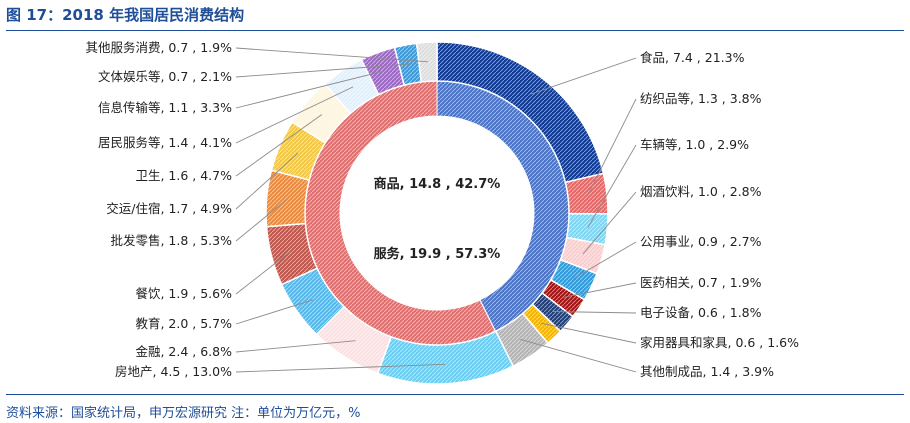 This screenshot has height=423, width=910. What do you see at coordinates (169, 208) in the screenshot?
I see `slice-label: 交运/住宿, 1.7 , 4.9%` at bounding box center [169, 208].